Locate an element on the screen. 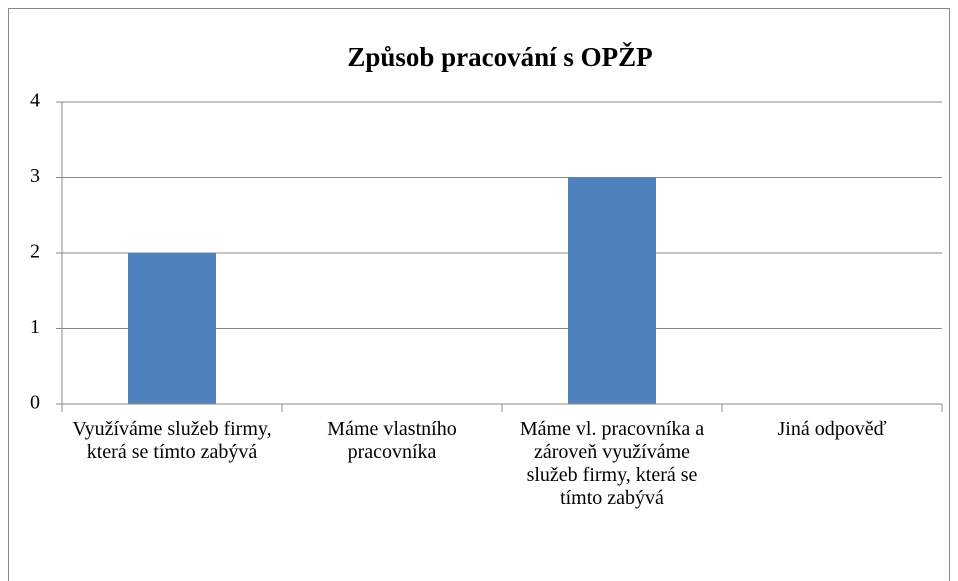  x-tick-label-box: Máme vlastního pracovníka is located at coordinates (392, 440).